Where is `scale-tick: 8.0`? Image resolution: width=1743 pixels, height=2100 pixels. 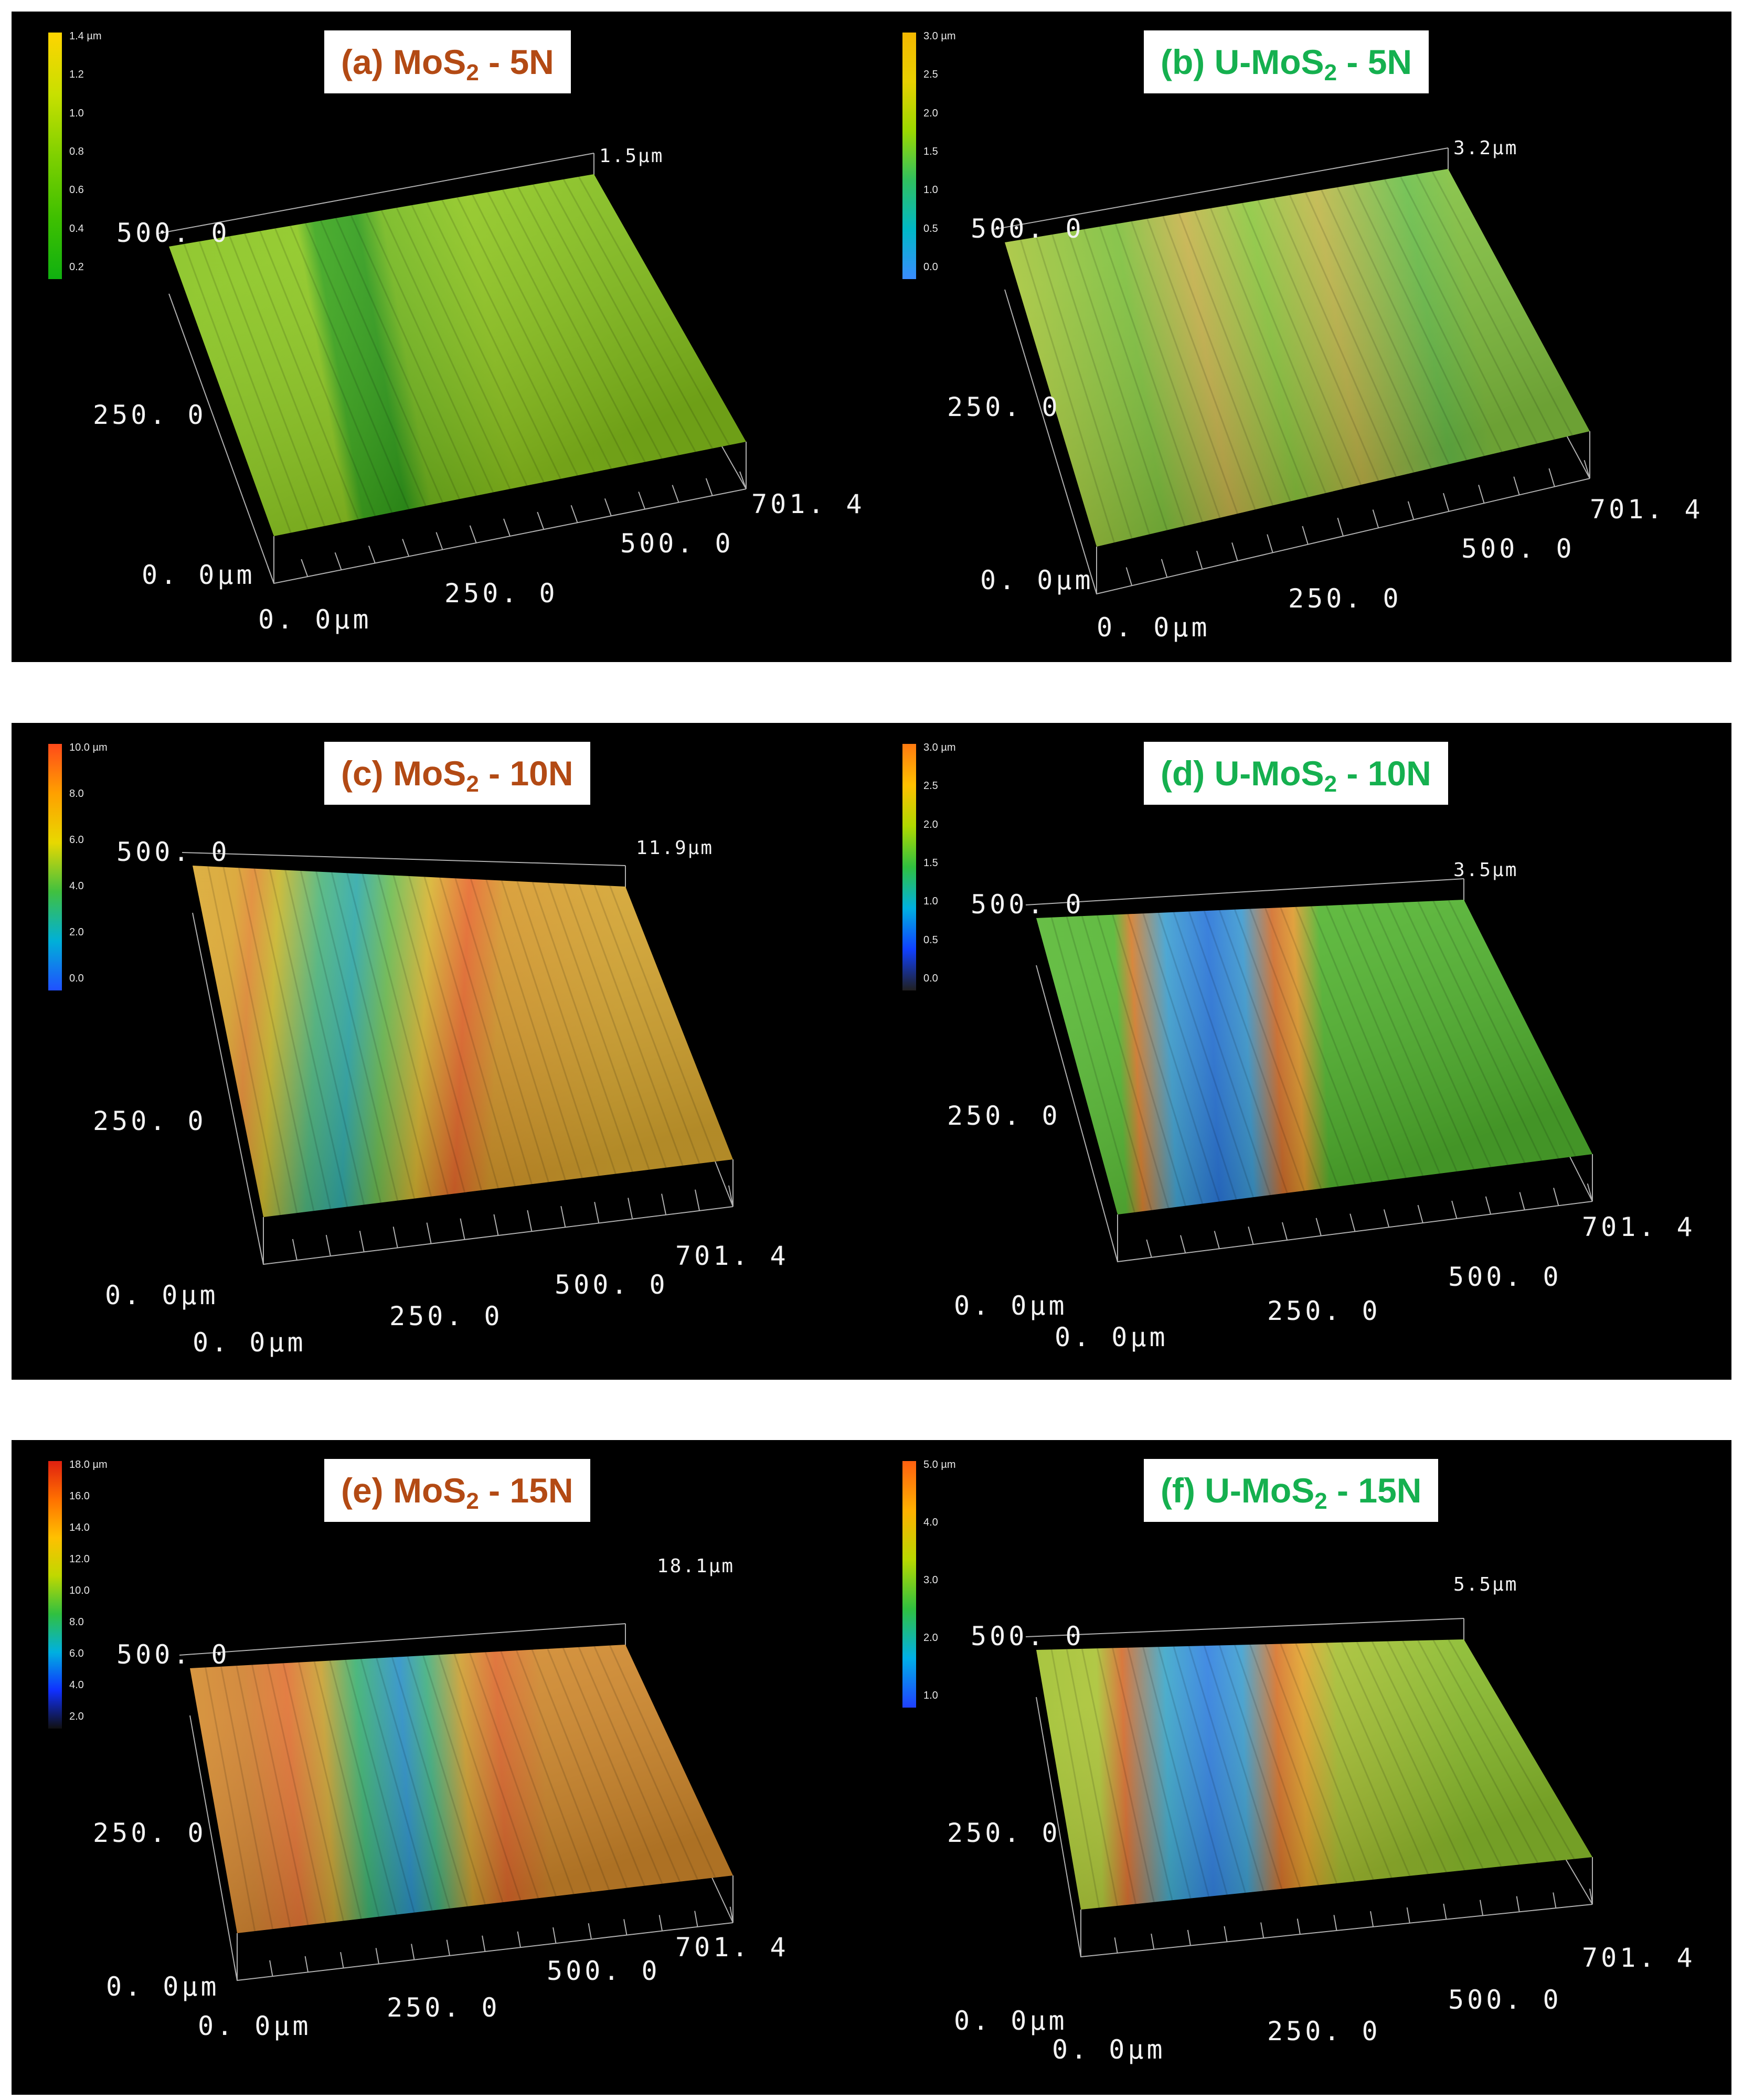
scale-tick: 8.0 is located at coordinates (77, 1622).